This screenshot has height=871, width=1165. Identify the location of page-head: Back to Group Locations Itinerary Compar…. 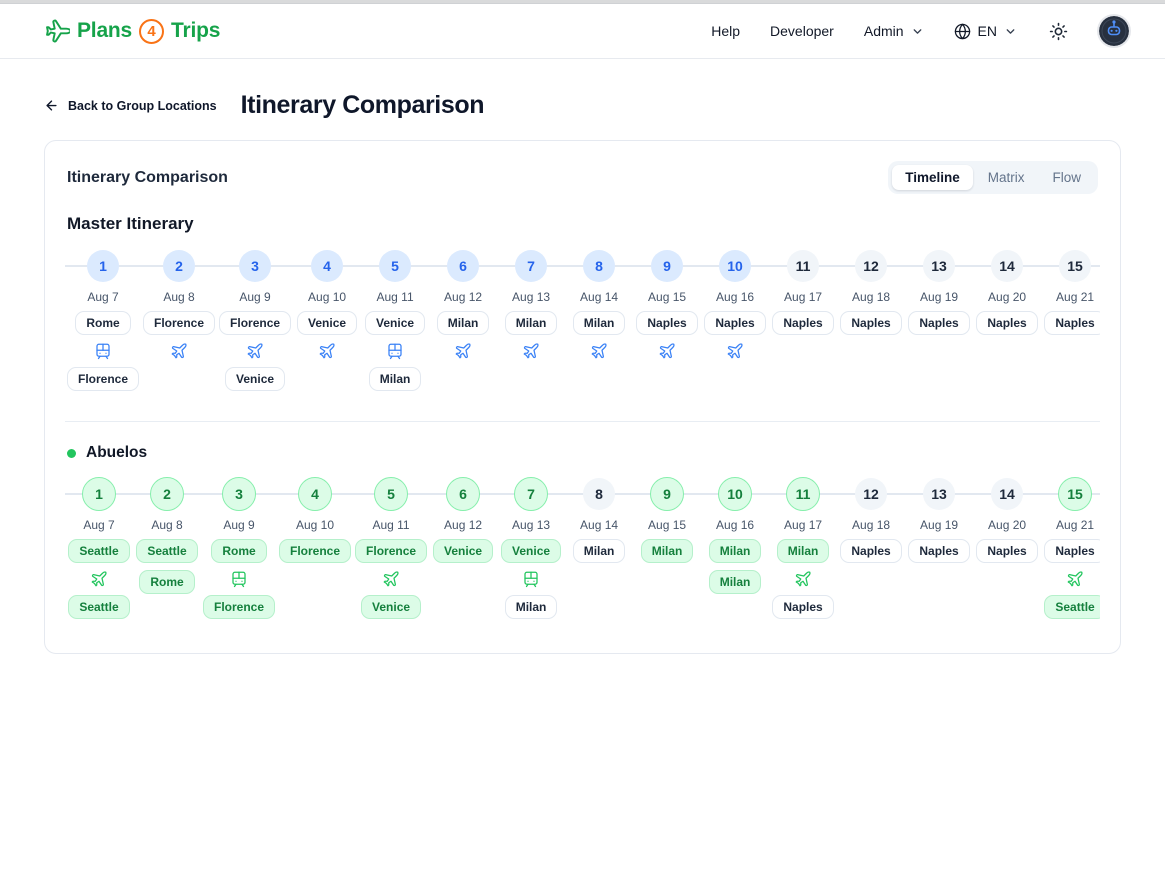
(582, 97).